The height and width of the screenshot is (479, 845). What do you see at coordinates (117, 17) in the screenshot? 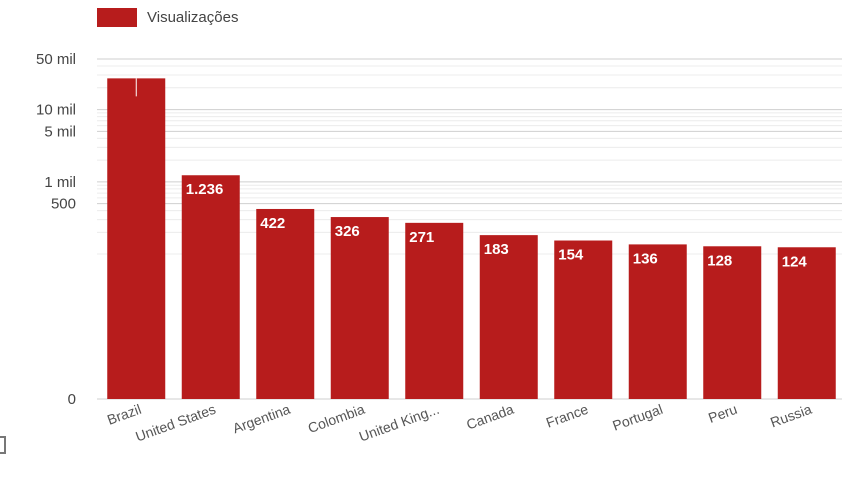
I see `legend-swatch` at bounding box center [117, 17].